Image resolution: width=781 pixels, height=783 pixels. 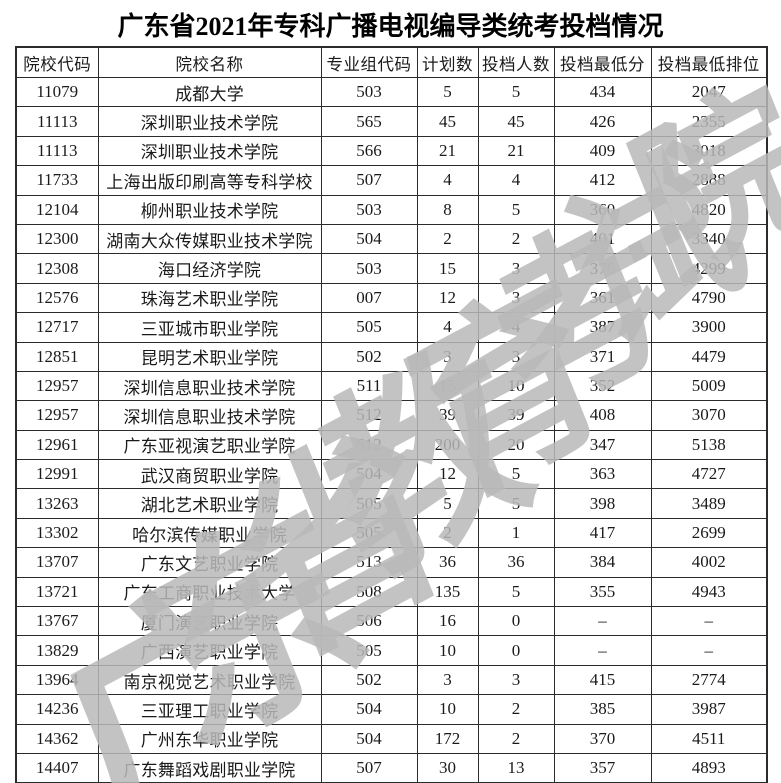 I want to click on min-score: 385, so click(x=602, y=709).